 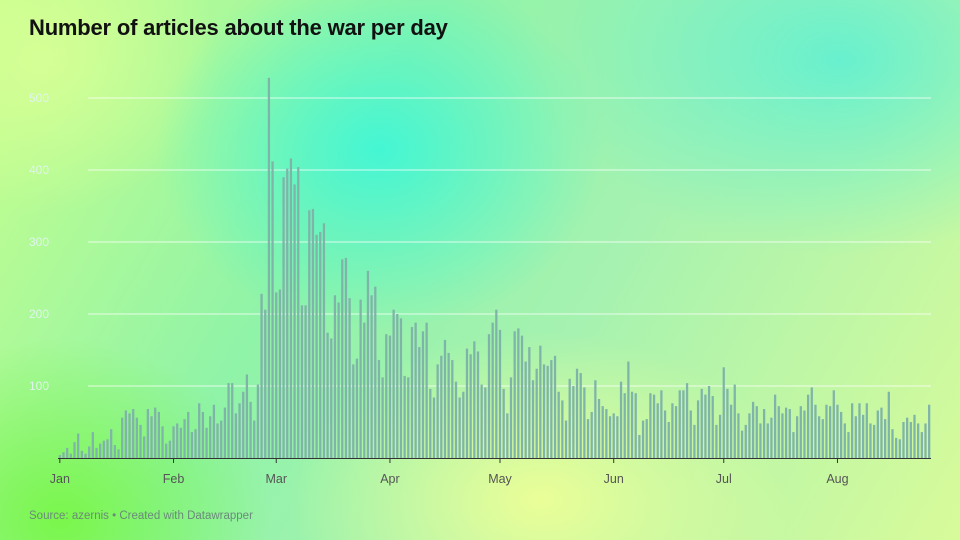 What do you see at coordinates (500, 479) in the screenshot?
I see `x-tick-label: May` at bounding box center [500, 479].